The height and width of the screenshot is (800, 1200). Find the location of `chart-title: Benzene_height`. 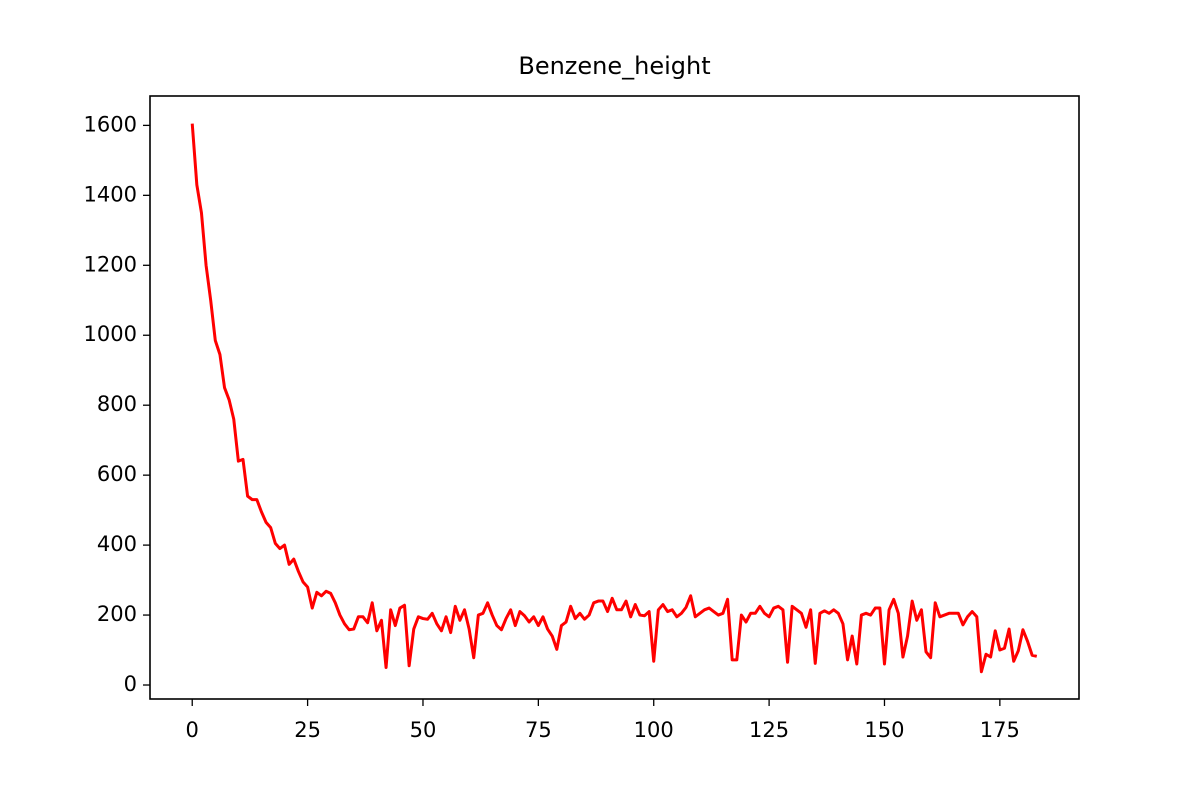

chart-title: Benzene_height is located at coordinates (614, 66).